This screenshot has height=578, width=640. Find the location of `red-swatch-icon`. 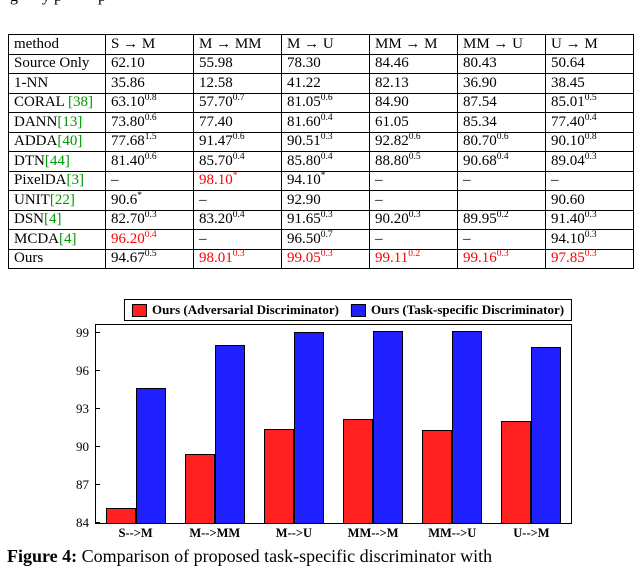

red-swatch-icon is located at coordinates (139, 310).